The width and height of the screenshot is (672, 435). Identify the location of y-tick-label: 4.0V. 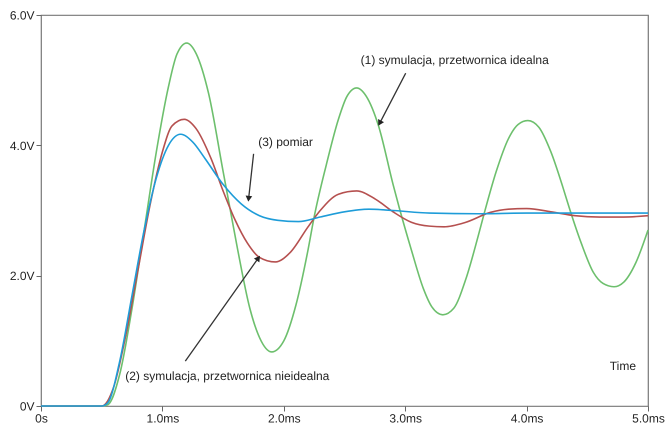
(22, 145).